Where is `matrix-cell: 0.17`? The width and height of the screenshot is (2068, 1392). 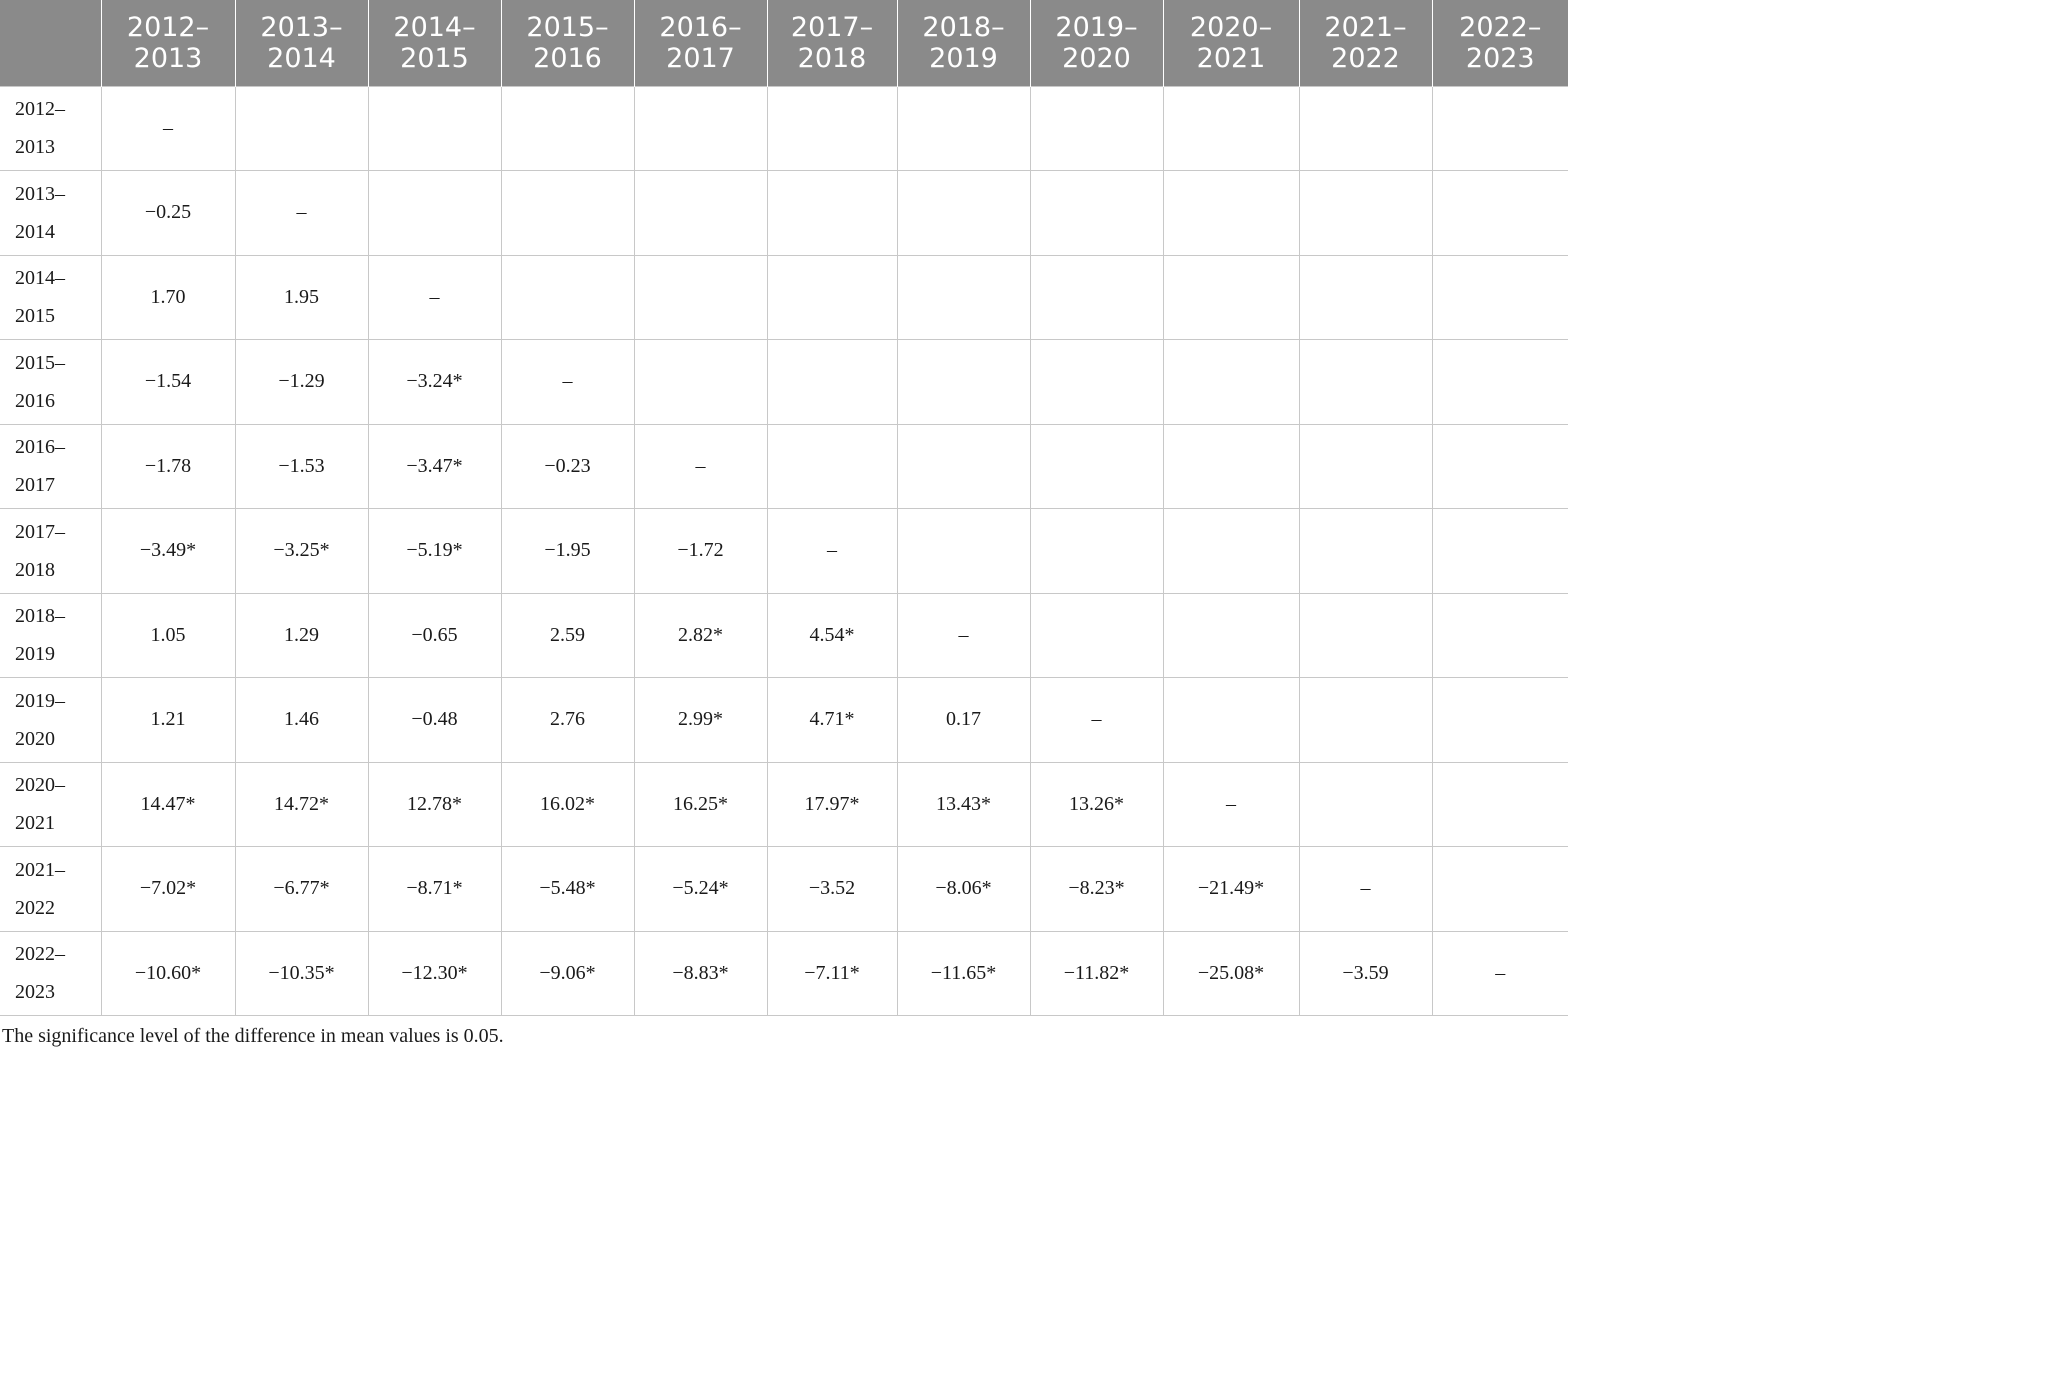 matrix-cell: 0.17 is located at coordinates (963, 720).